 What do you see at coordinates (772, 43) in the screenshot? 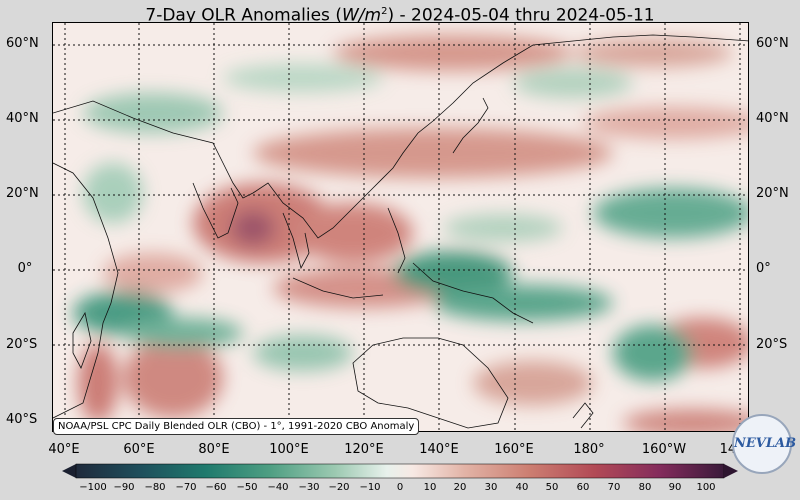
I see `lat-label-60n-right: 60°N` at bounding box center [772, 43].